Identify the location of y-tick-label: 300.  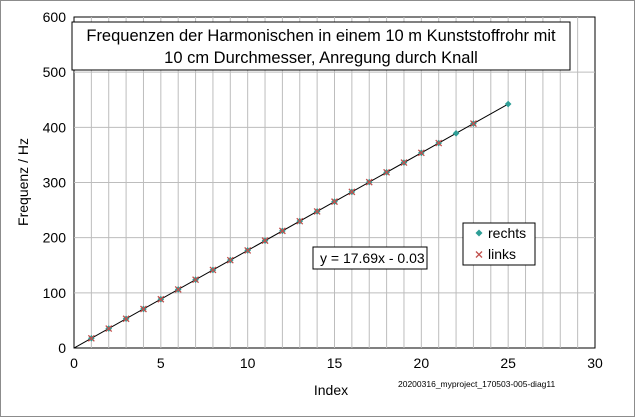
(55, 183).